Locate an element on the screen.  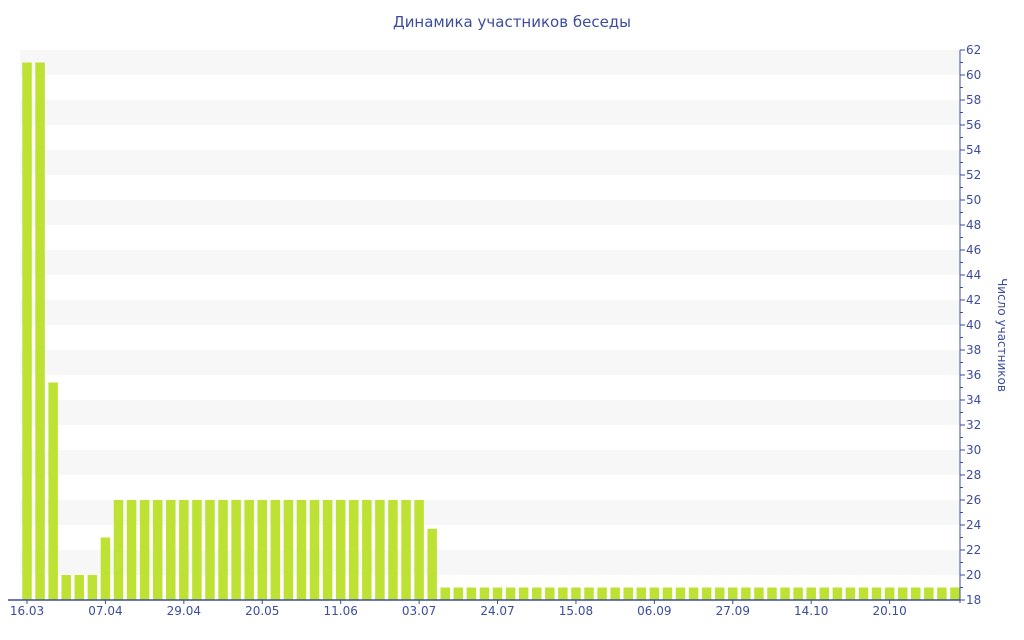
y-tick-label: 20 is located at coordinates (973, 575).